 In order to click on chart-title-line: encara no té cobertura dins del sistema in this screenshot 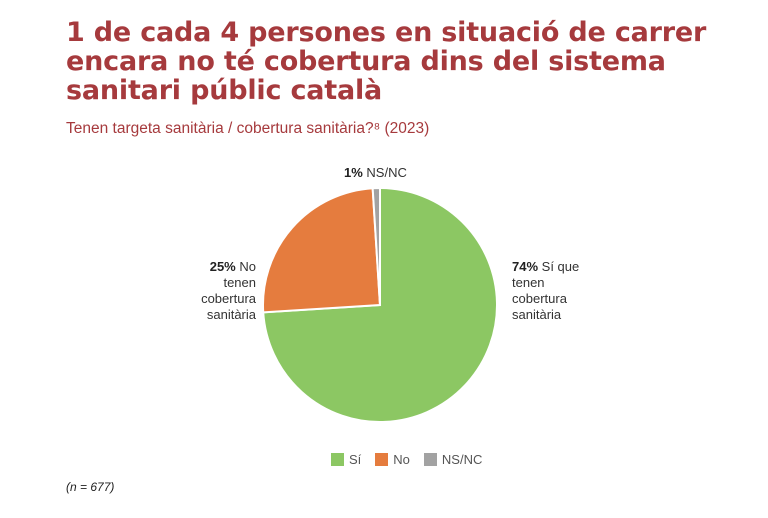, I will do `click(366, 61)`.